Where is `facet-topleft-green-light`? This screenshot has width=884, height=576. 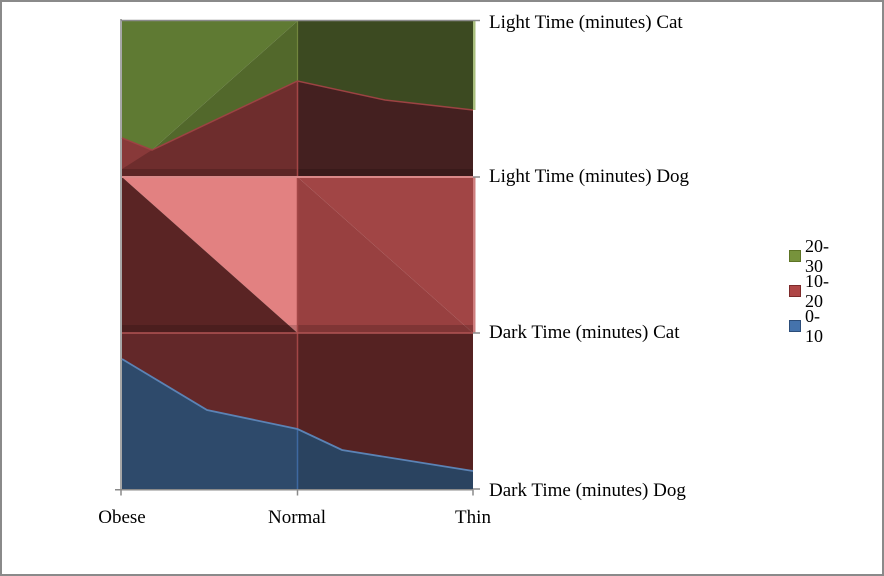
facet-topleft-green-light is located at coordinates (210, 85).